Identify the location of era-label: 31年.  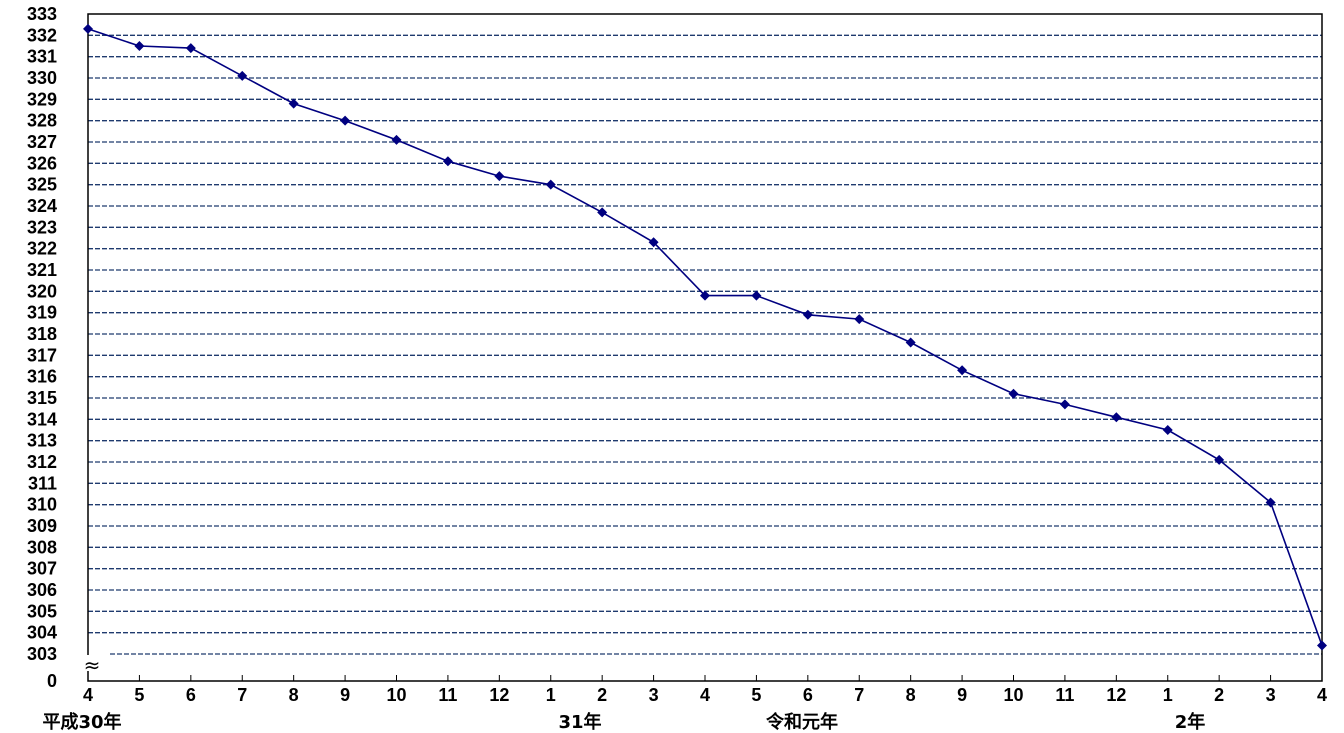
(579, 722).